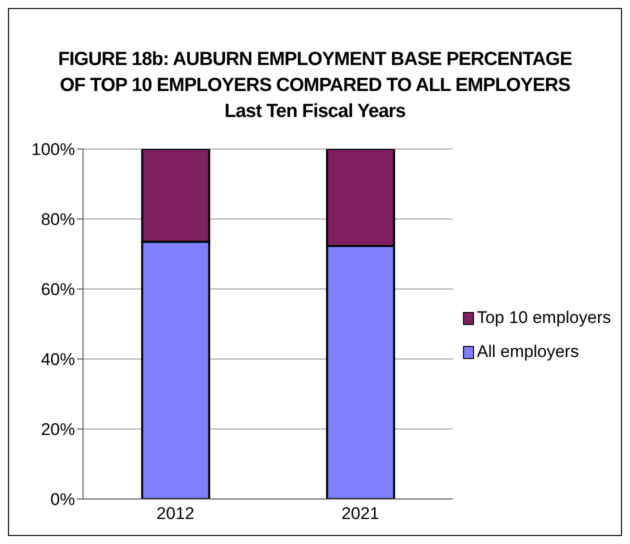 The image size is (630, 544). What do you see at coordinates (57, 290) in the screenshot?
I see `y-tick-label: 60%` at bounding box center [57, 290].